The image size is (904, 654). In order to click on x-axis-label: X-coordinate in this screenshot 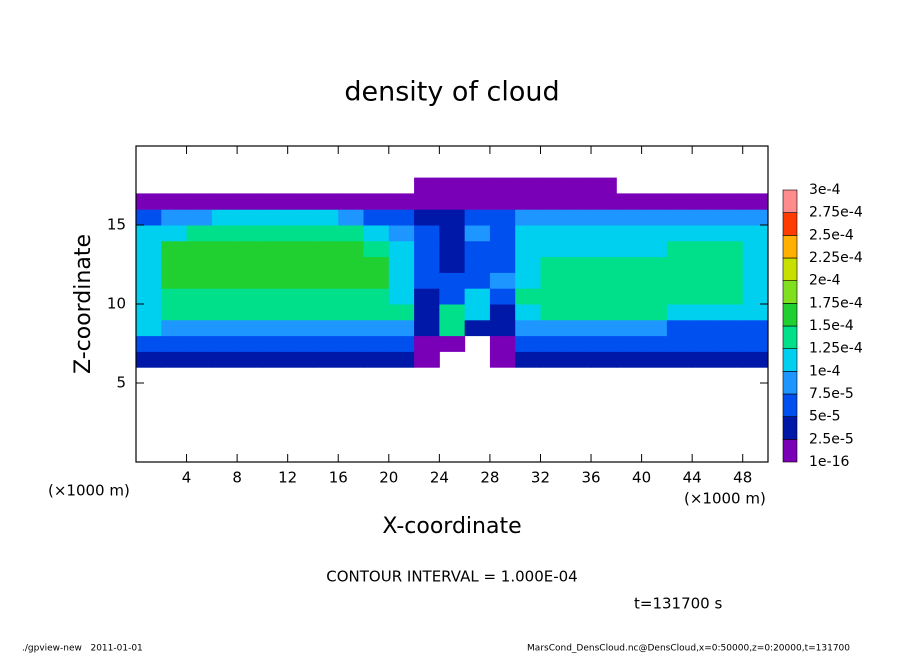, I will do `click(451, 526)`.